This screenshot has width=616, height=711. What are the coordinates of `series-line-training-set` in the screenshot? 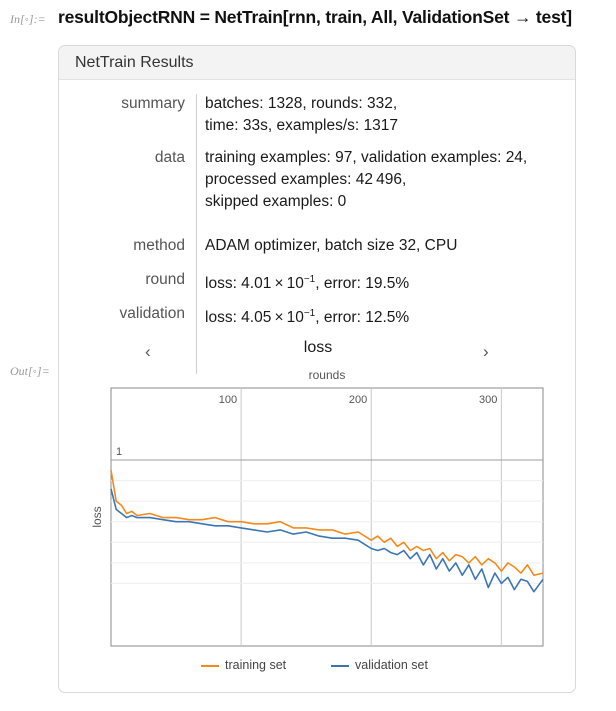 It's located at (327, 523).